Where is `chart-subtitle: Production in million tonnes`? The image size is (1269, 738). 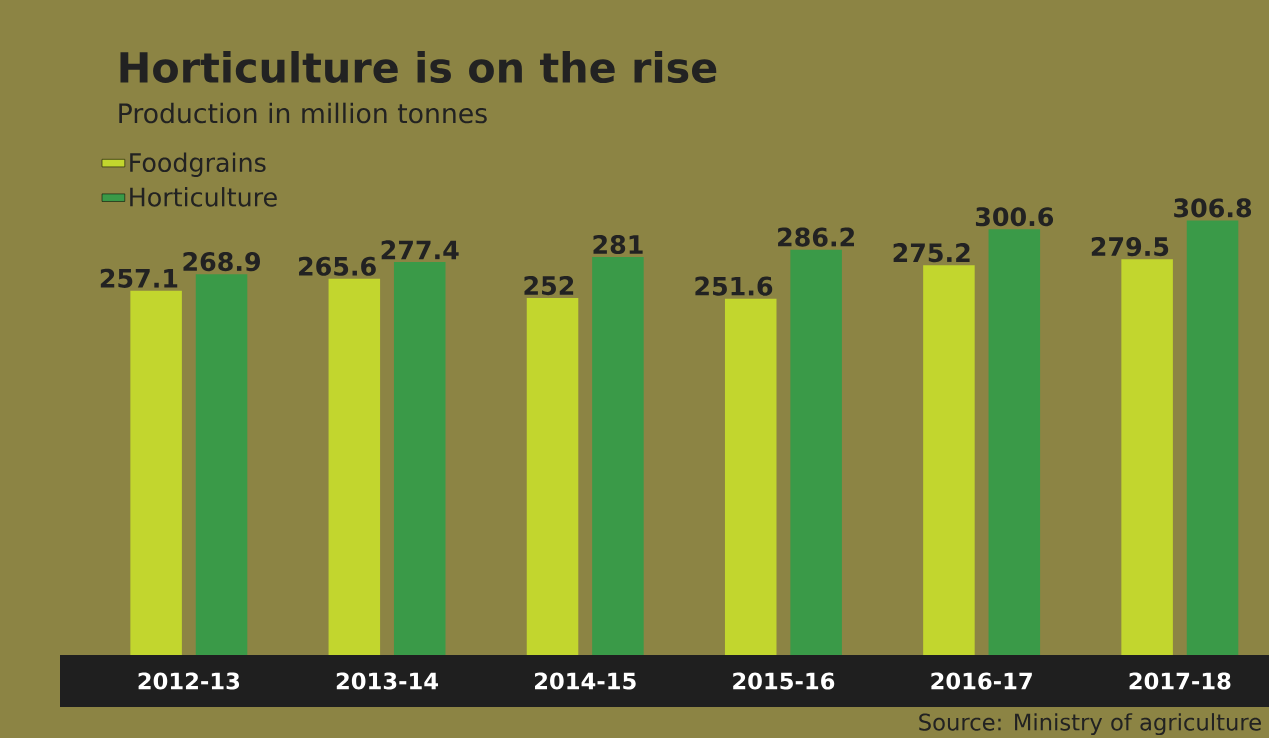 chart-subtitle: Production in million tonnes is located at coordinates (303, 113).